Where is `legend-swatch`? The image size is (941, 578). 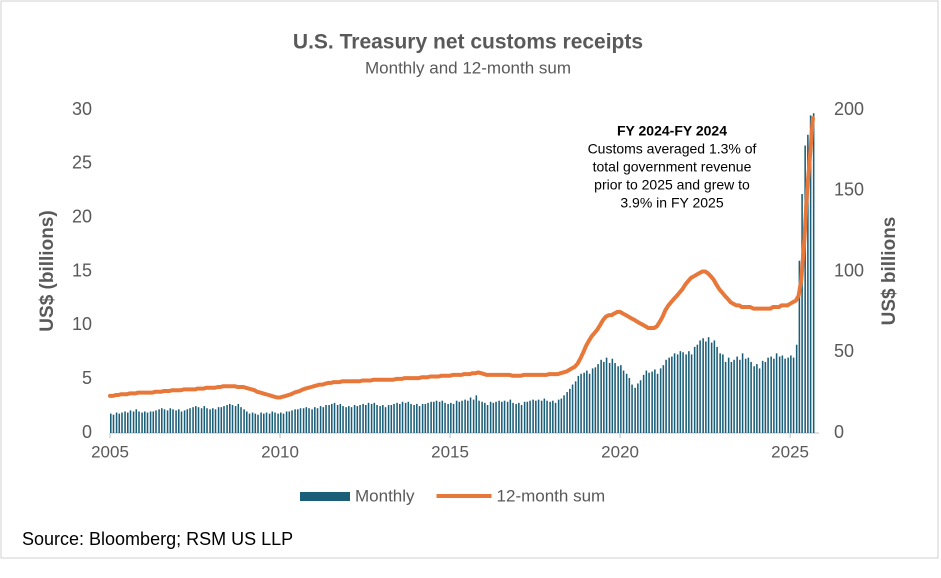
legend-swatch is located at coordinates (325, 496).